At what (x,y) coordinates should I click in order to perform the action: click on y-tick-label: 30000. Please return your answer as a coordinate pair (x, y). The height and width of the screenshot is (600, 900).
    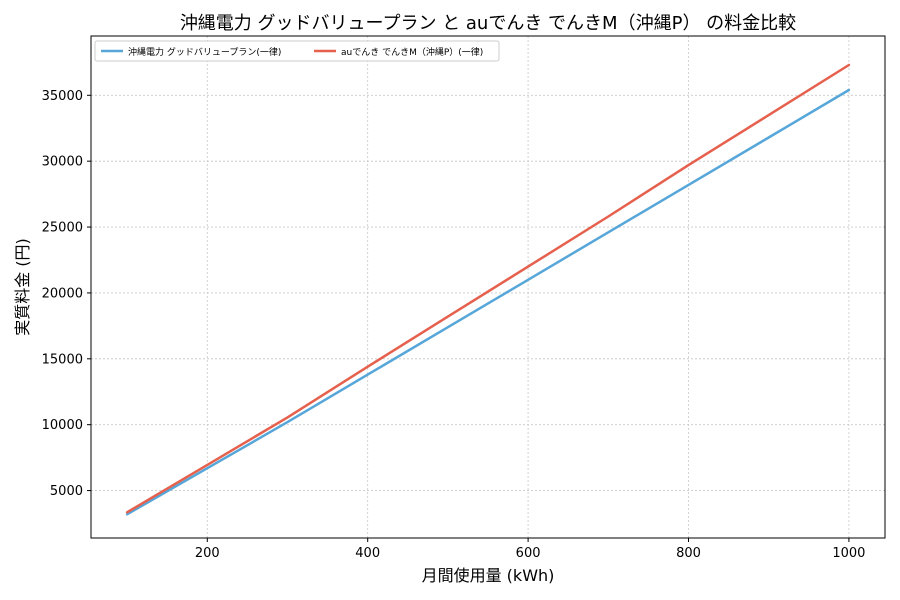
    Looking at the image, I should click on (62, 162).